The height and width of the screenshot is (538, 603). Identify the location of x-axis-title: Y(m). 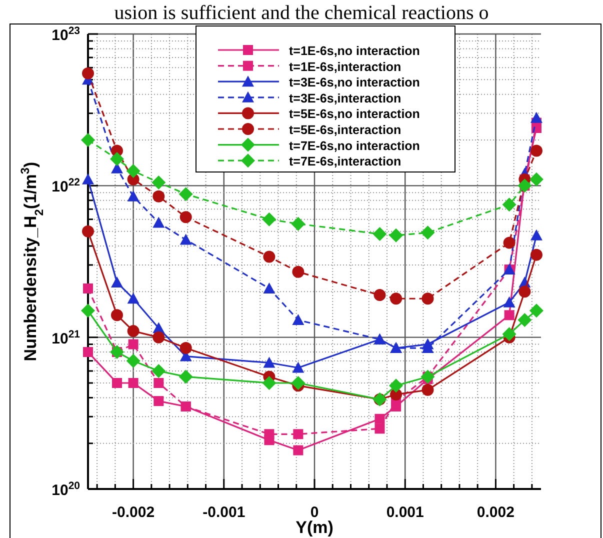
(315, 527).